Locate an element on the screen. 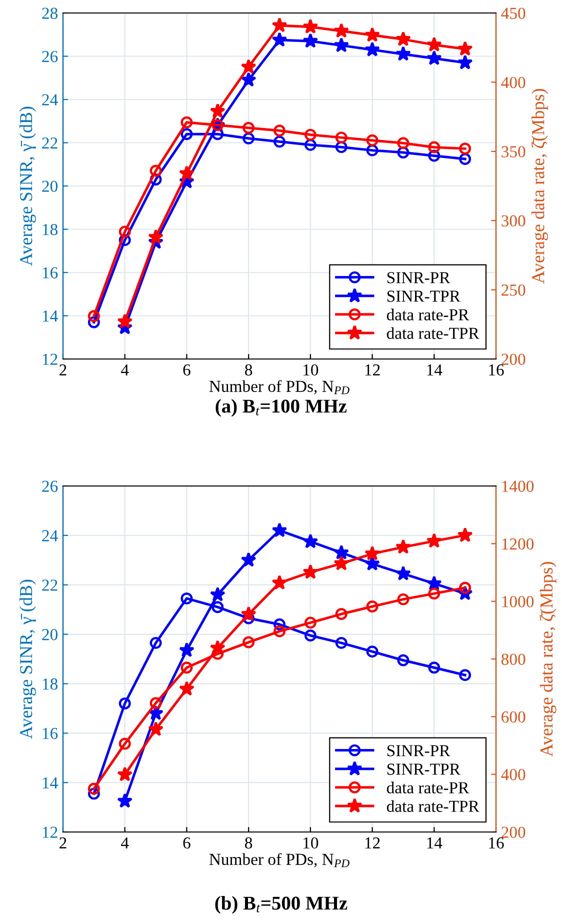  y2-tick-label: 1200 is located at coordinates (518, 544).